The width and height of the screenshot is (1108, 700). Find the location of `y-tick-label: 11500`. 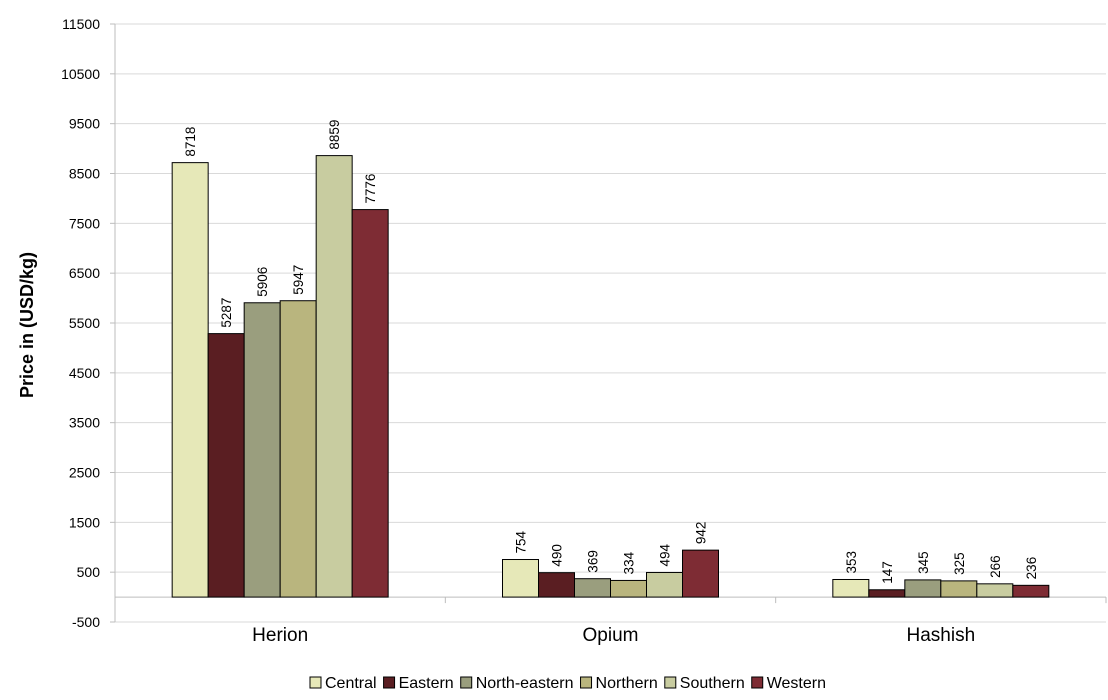

y-tick-label: 11500 is located at coordinates (81, 24).